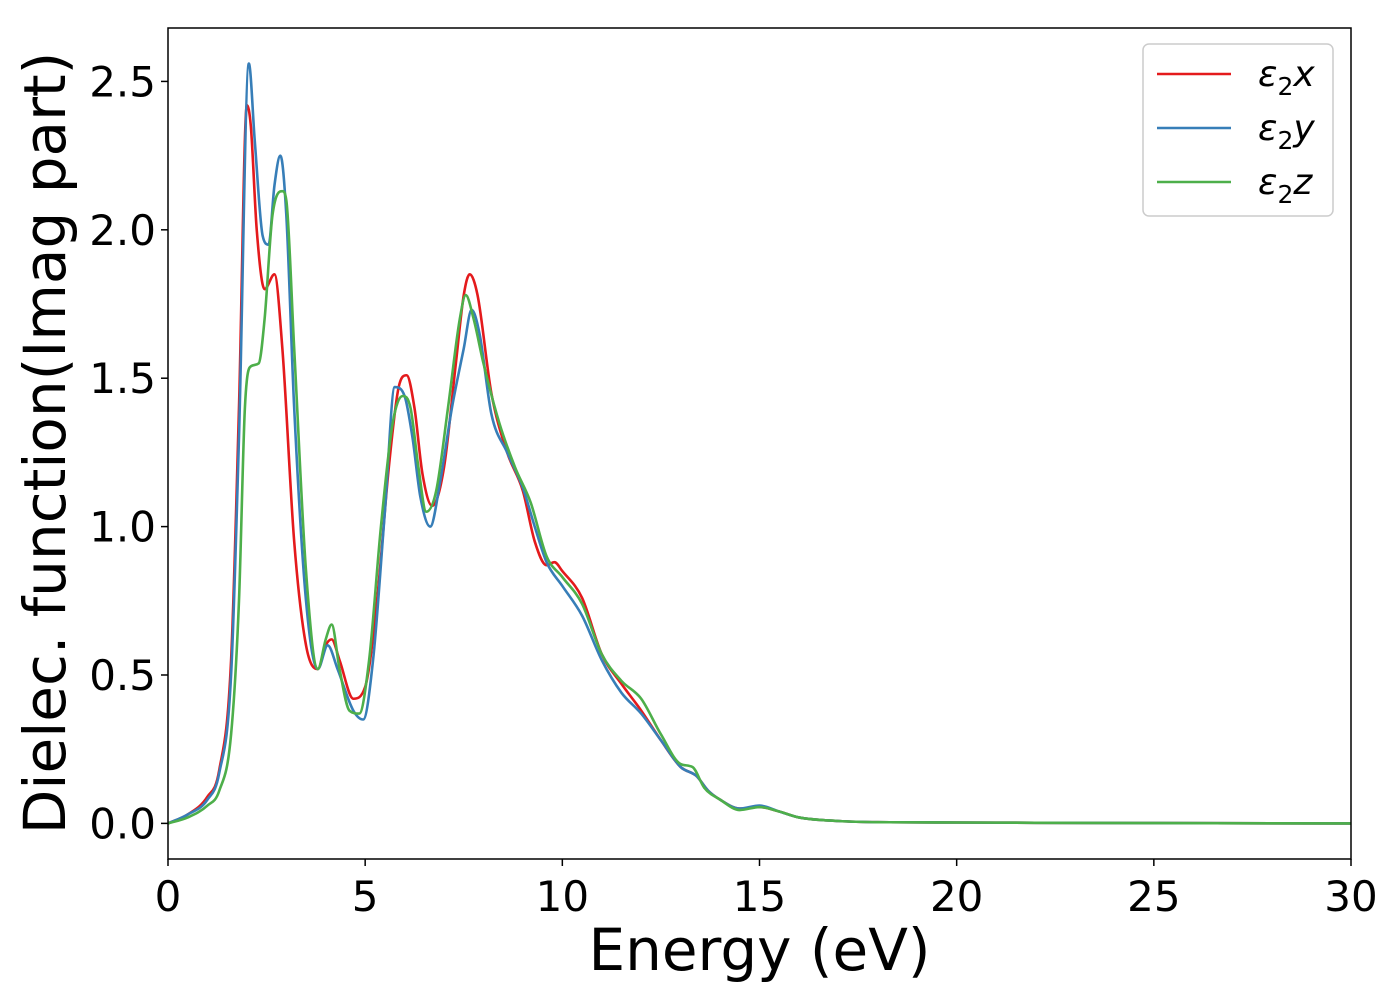 This screenshot has width=1400, height=1000. Describe the element at coordinates (1350, 896) in the screenshot. I see `x-tick-label: 30` at that location.